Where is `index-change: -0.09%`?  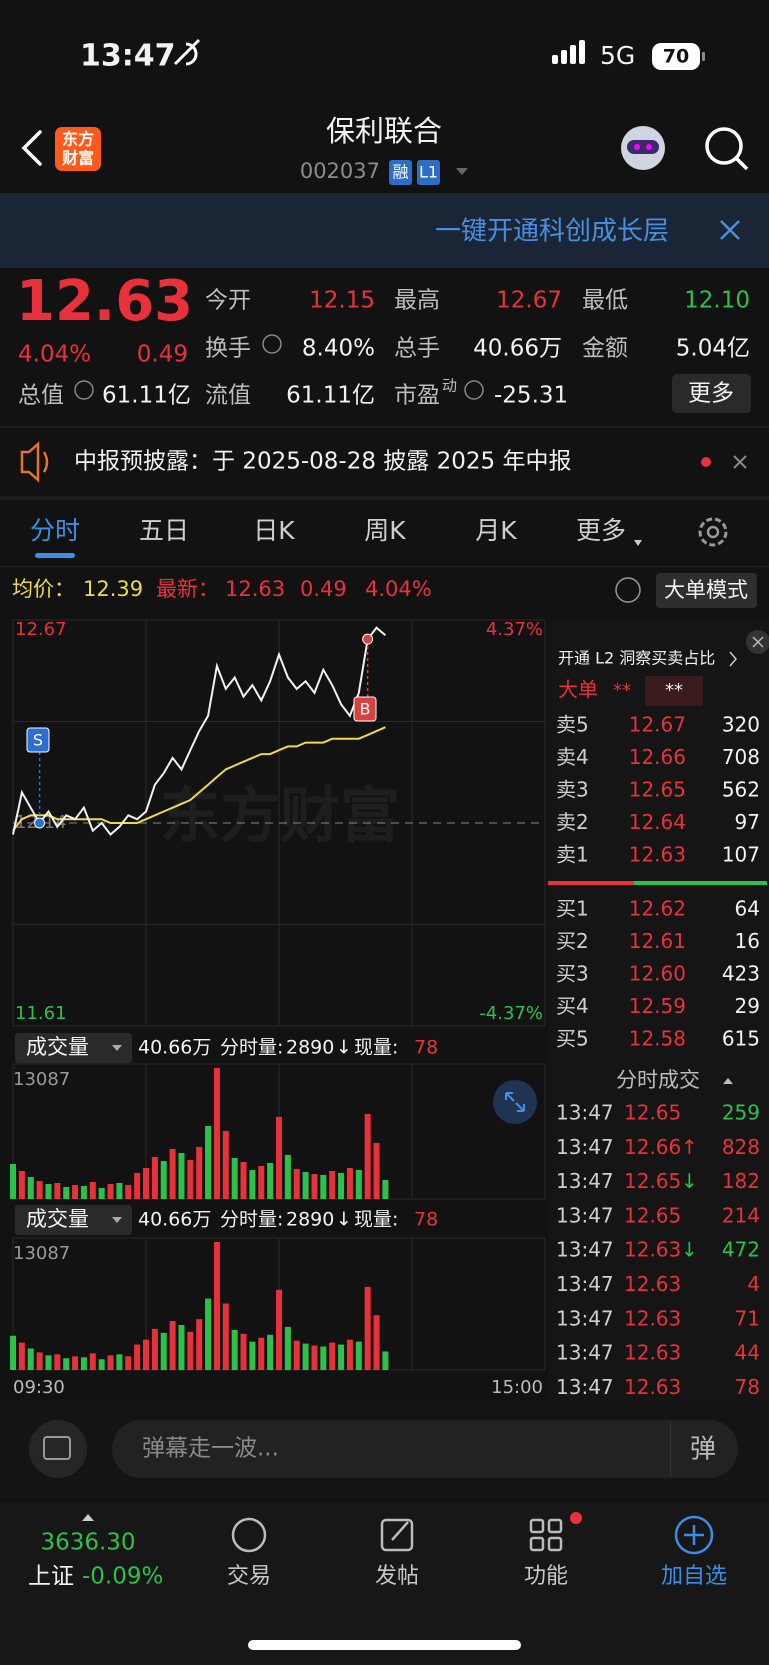
index-change: -0.09% is located at coordinates (122, 1577).